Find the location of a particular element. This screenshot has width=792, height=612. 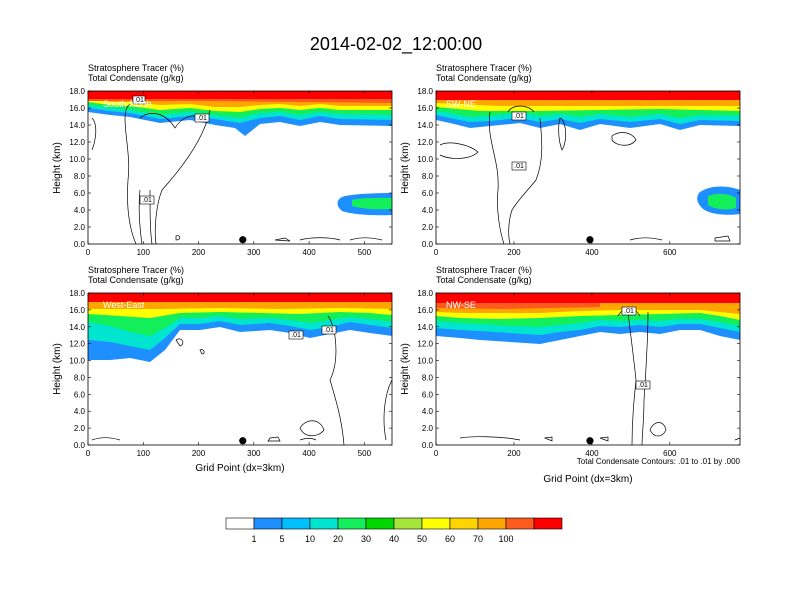

condensate-contour-small is located at coordinates (190, 346).